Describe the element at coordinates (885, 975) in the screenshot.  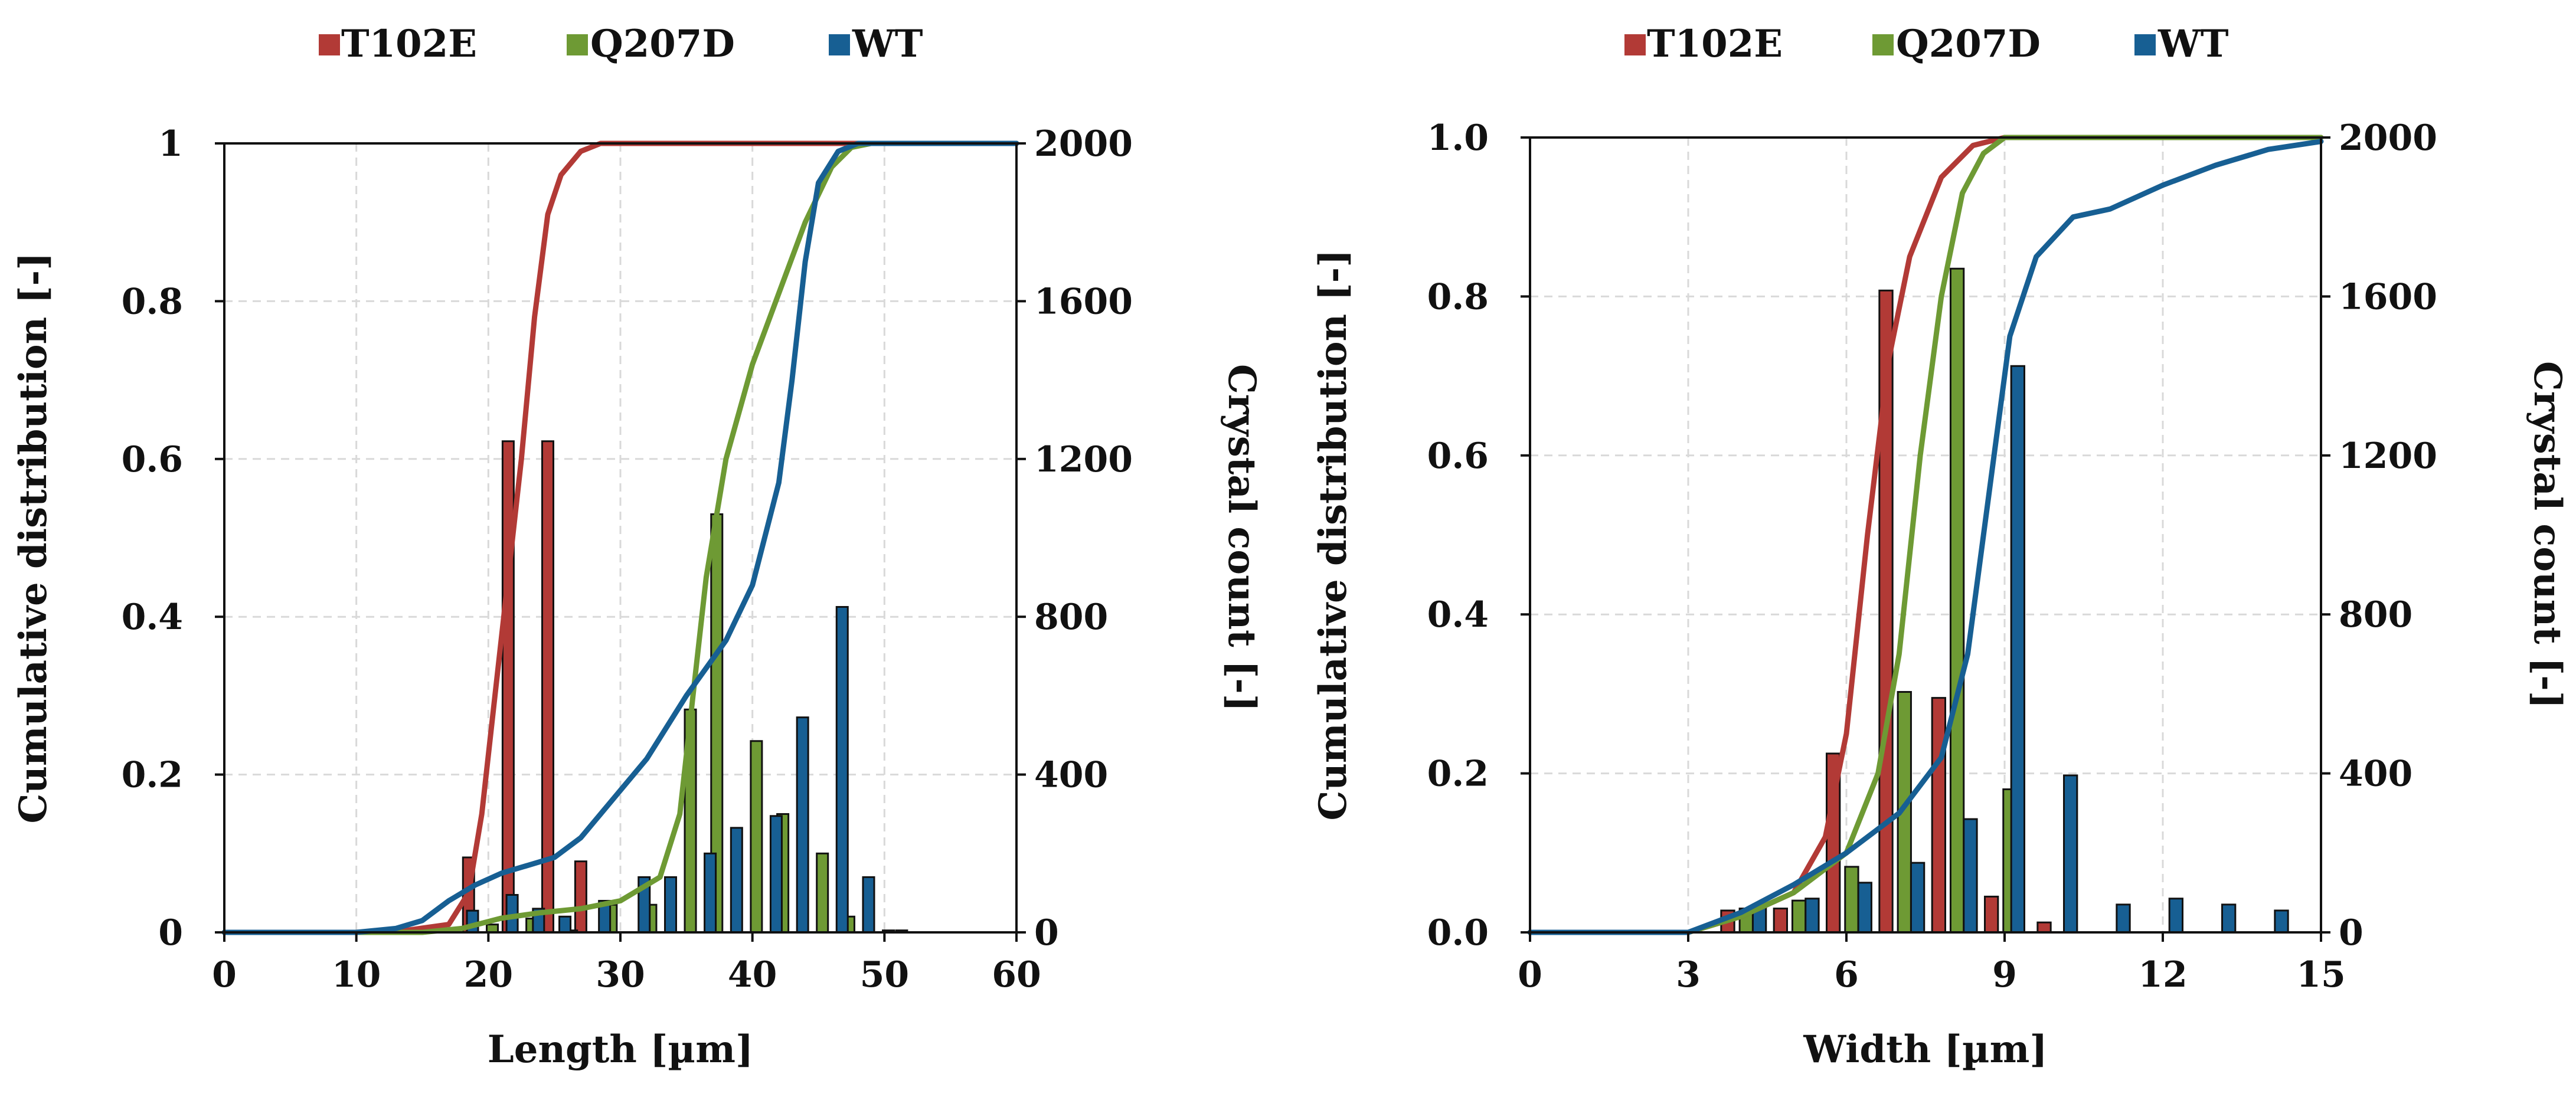
I see `x-tick-label: 50` at that location.